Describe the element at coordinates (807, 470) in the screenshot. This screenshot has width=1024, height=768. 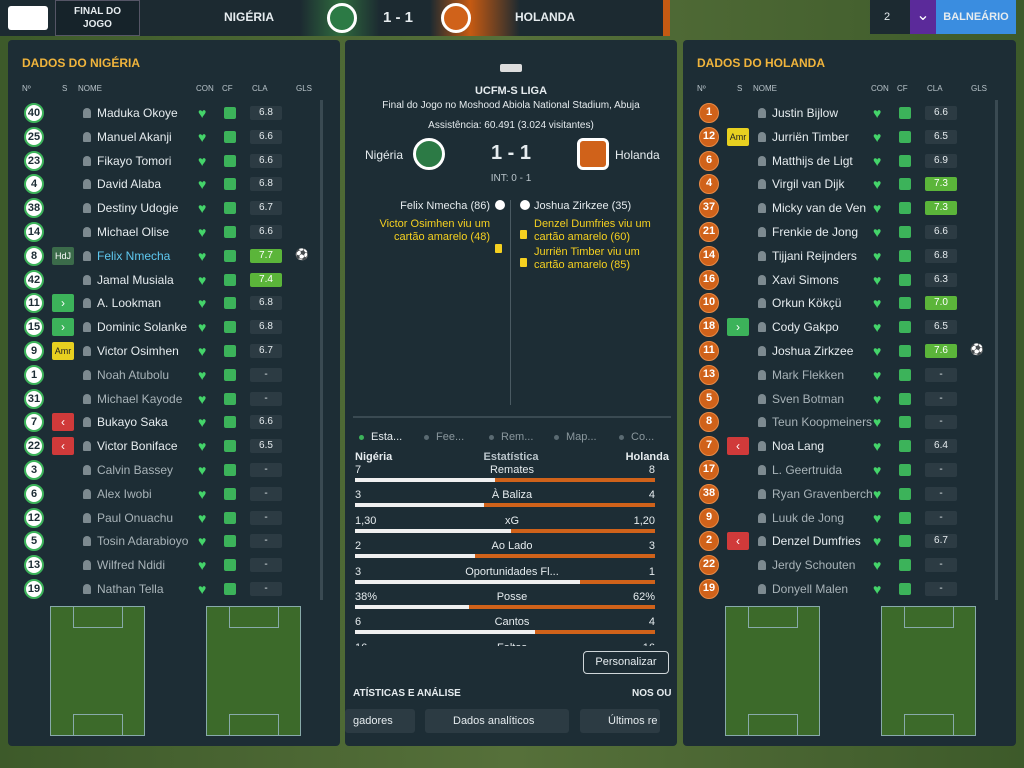
I see `player-name: L. Geertruida` at that location.